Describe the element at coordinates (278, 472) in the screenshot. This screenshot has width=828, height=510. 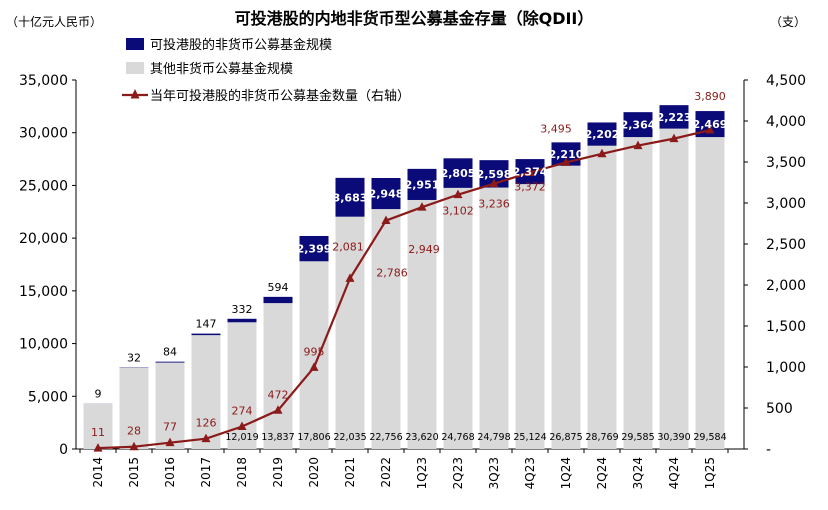
I see `x-axis-tick-label: 2019` at that location.